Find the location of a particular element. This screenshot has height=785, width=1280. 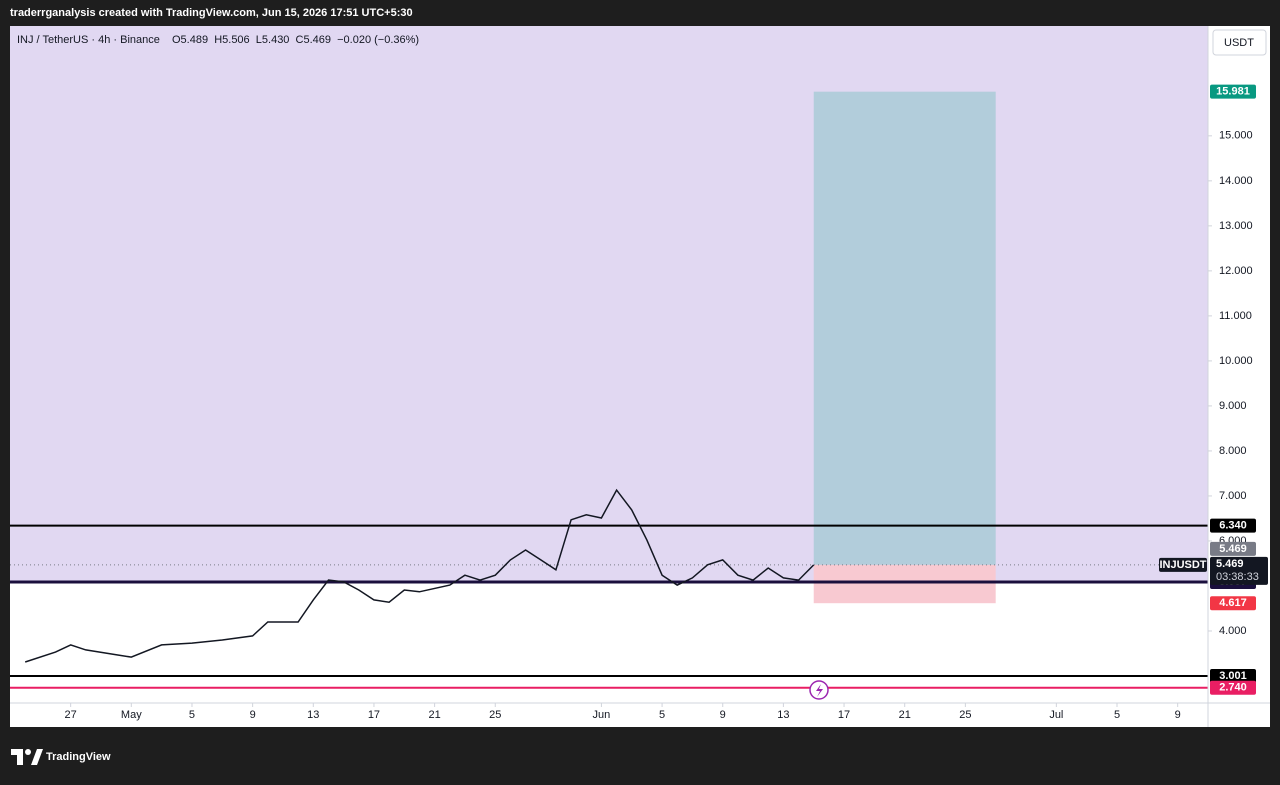

x-tick-label: 27 is located at coordinates (71, 715).